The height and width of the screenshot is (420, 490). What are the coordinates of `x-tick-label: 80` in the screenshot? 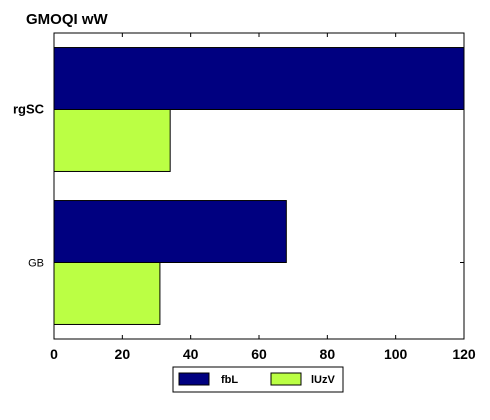 It's located at (328, 354).